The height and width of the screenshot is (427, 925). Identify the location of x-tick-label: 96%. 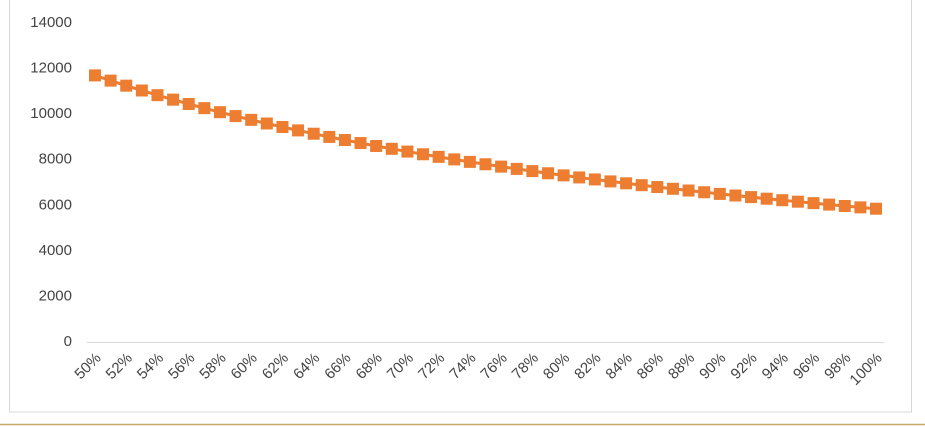
(806, 366).